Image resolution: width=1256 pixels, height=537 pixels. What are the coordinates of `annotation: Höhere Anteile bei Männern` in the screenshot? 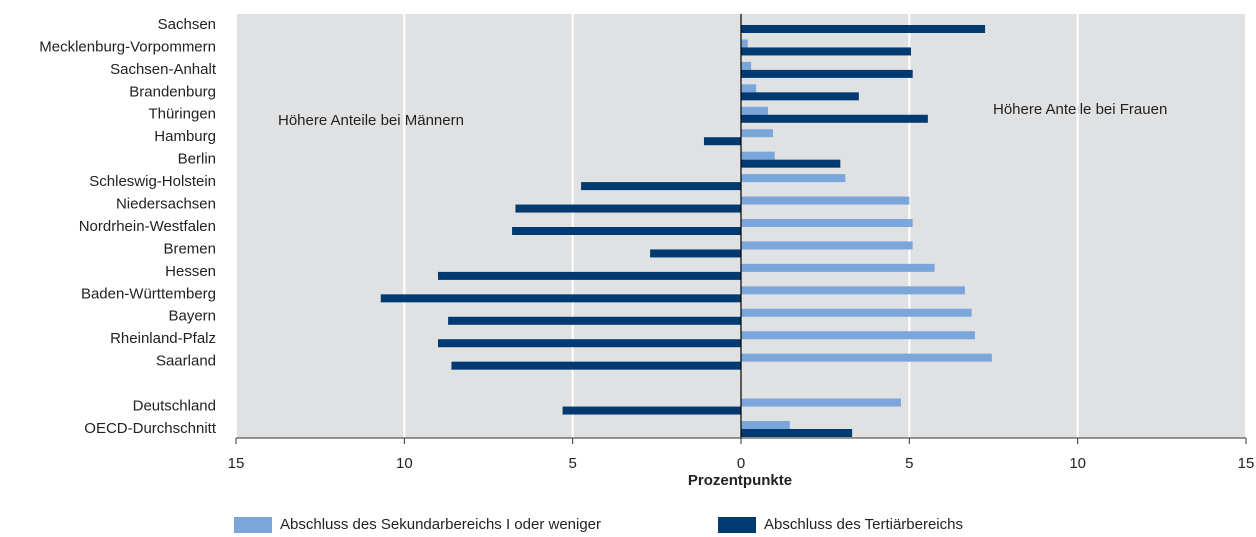 It's located at (371, 120).